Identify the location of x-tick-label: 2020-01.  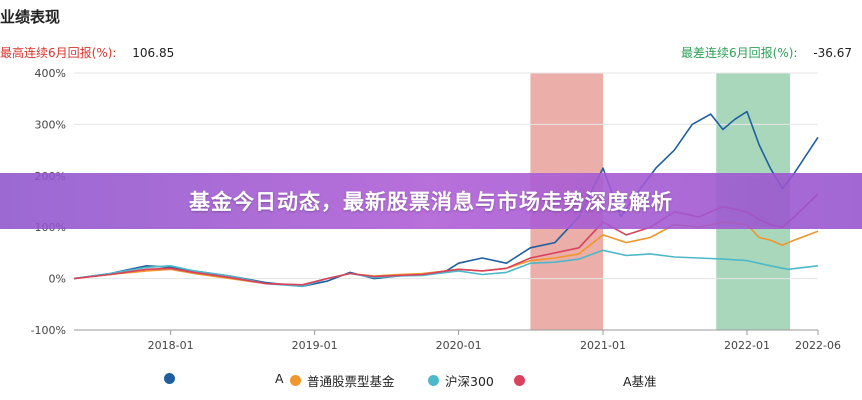
(459, 345).